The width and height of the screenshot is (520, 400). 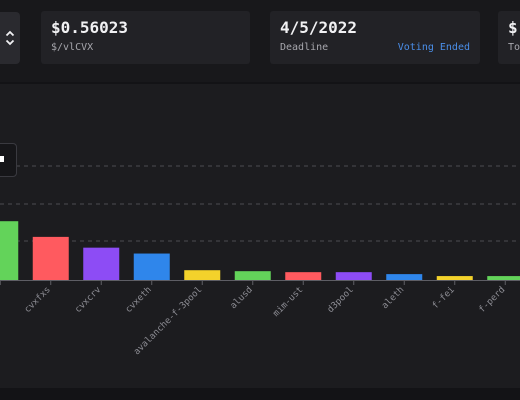 I want to click on voting-status: Voting Ended, so click(x=433, y=47).